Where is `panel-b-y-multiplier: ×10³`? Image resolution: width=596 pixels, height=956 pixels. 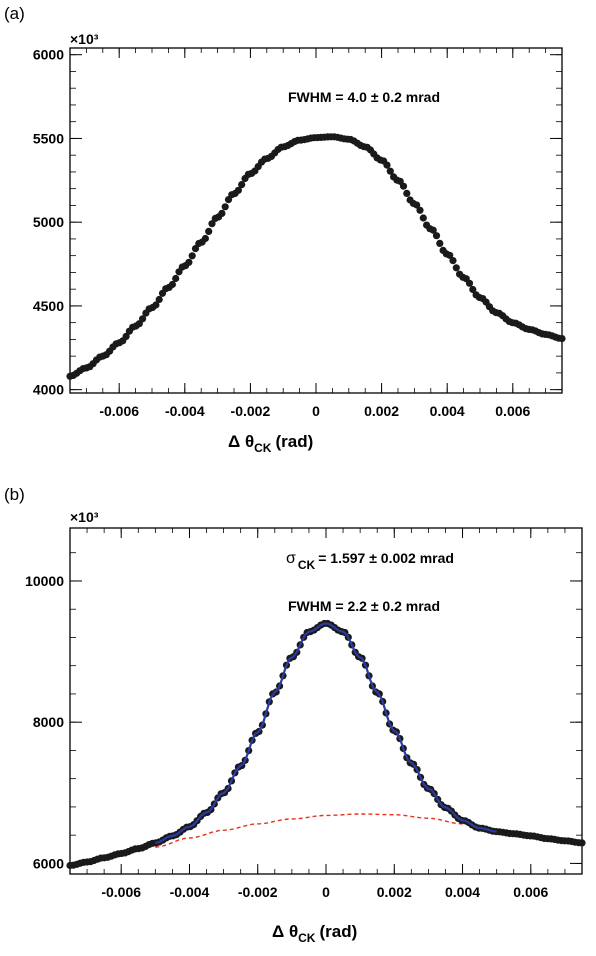
panel-b-y-multiplier: ×10³ is located at coordinates (84, 517).